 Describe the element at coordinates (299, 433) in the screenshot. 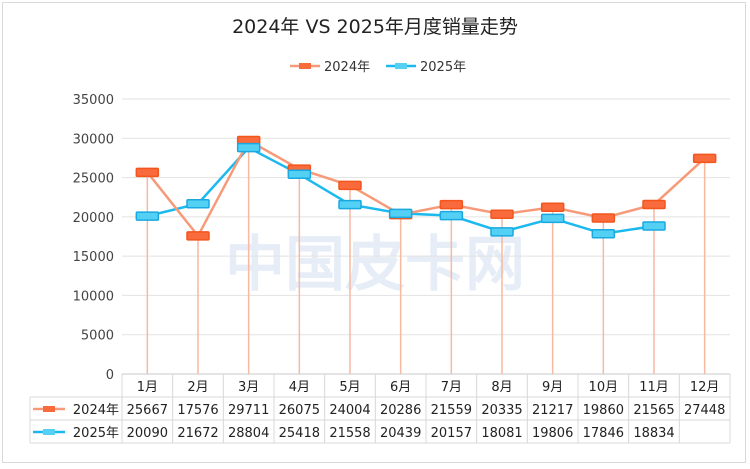

I see `table-value: 25418` at that location.